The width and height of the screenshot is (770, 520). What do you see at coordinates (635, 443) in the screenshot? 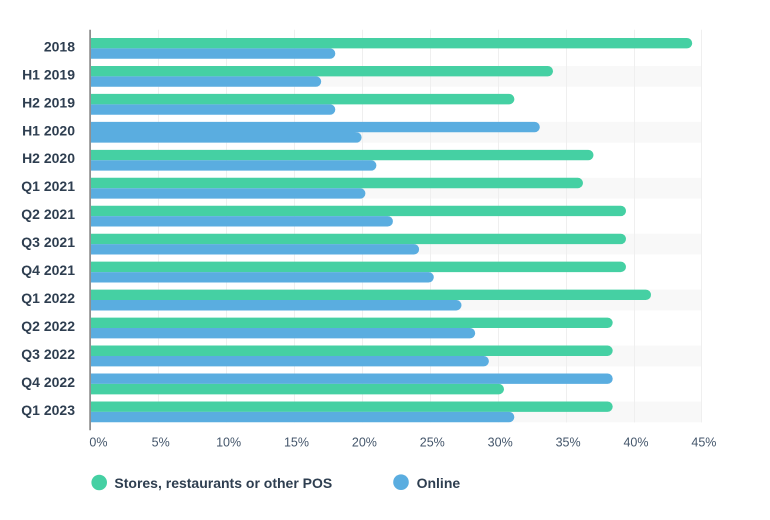
I see `svg-text: 40%` at bounding box center [635, 443].